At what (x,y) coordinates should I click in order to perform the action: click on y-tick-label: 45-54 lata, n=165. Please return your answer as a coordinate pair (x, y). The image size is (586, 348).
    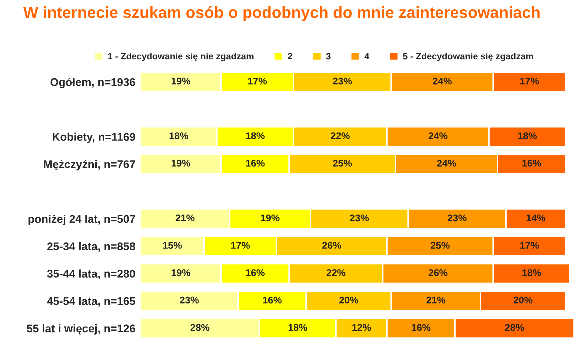
    Looking at the image, I should click on (91, 302).